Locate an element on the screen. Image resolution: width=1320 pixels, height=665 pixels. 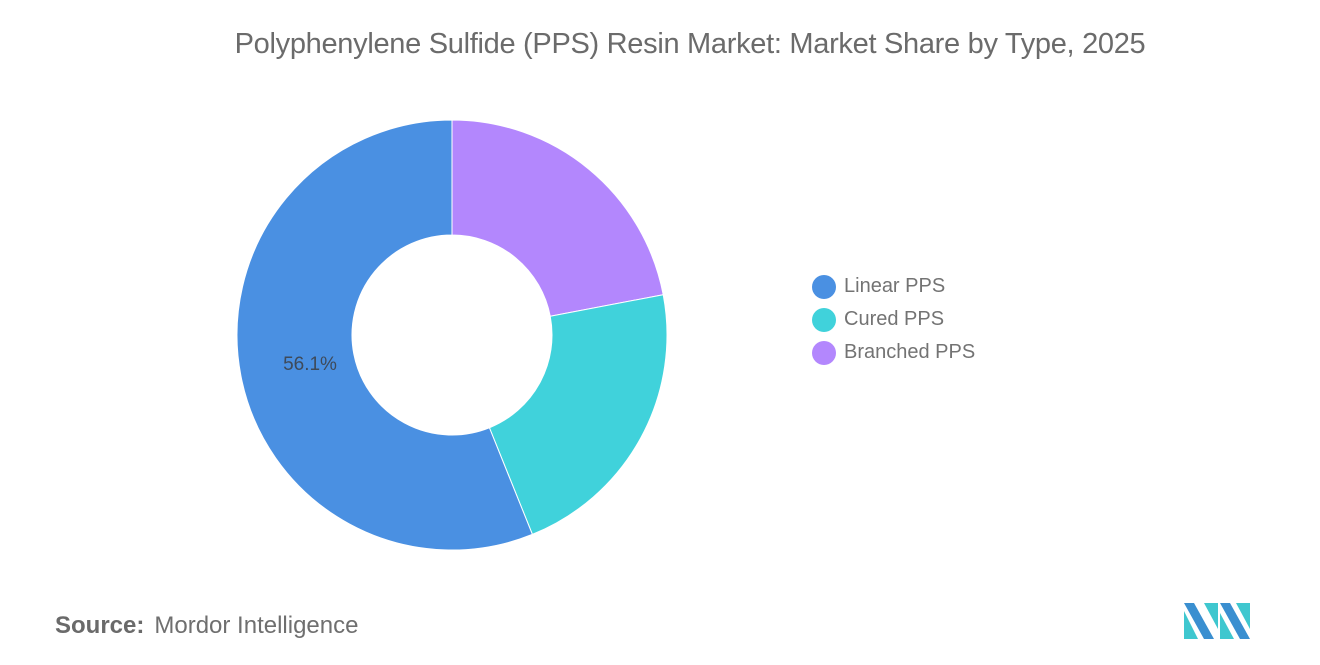
legend-item-linear: Linear PPS is located at coordinates (893, 286).